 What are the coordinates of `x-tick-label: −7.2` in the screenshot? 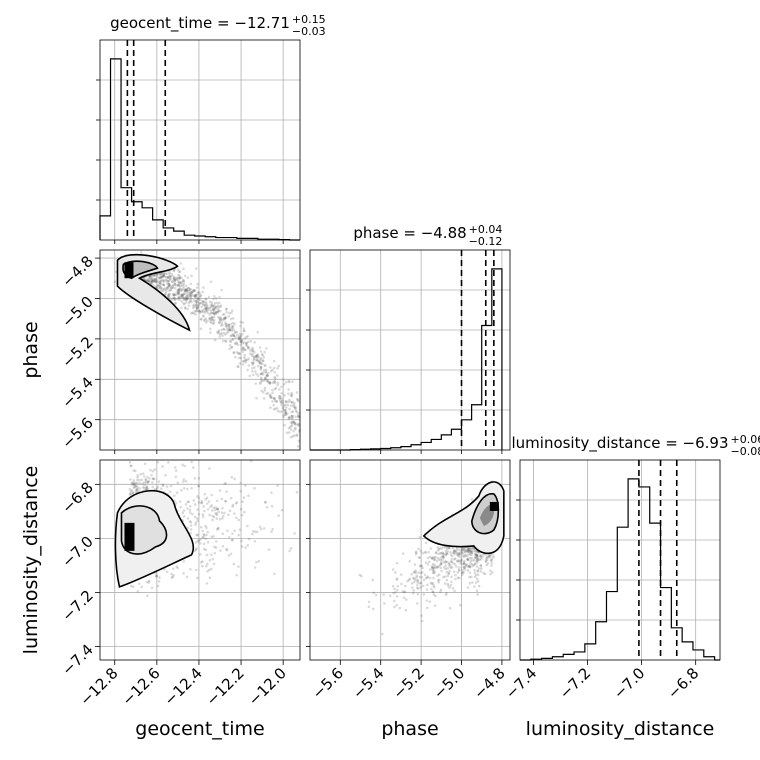 It's located at (575, 683).